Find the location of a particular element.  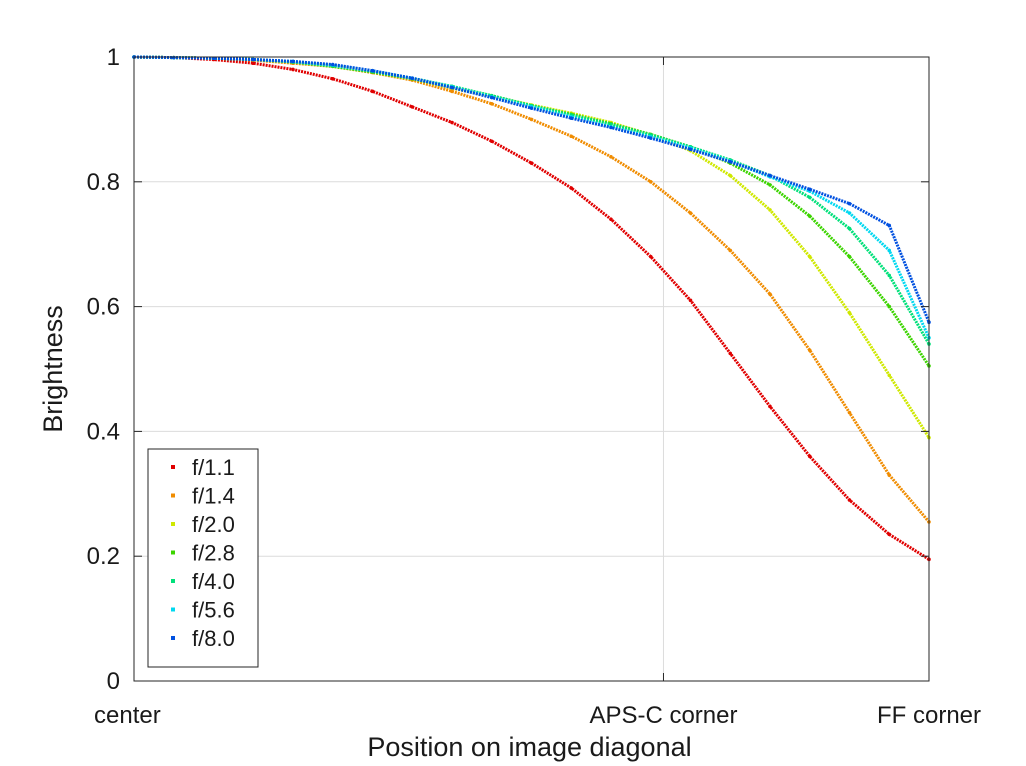

y-tick-label: 0.6 is located at coordinates (103, 307).